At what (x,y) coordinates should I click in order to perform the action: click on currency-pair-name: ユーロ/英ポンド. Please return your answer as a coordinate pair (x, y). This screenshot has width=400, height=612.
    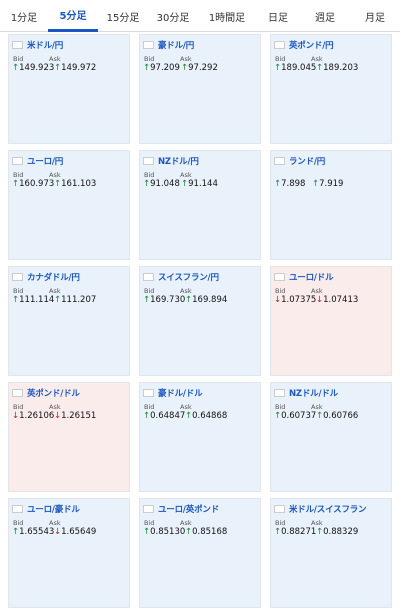
    Looking at the image, I should click on (189, 510).